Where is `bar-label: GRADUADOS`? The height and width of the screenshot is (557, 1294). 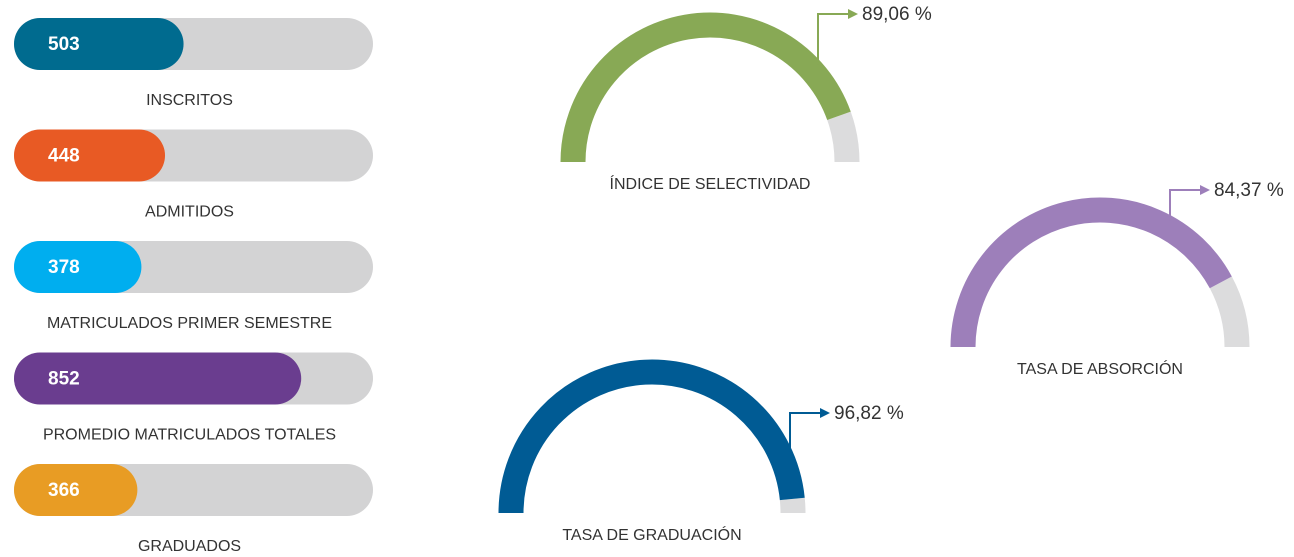
bar-label: GRADUADOS is located at coordinates (189, 546).